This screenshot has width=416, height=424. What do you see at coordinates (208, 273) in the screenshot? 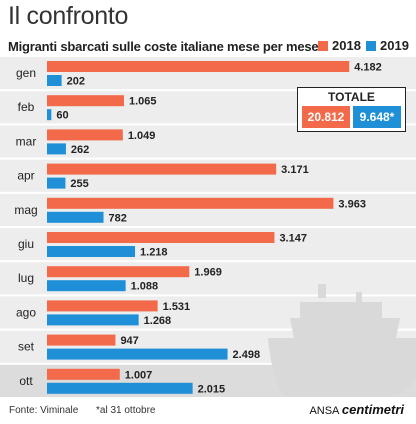
I see `value-label-2018-lug: 1.969` at bounding box center [208, 273].